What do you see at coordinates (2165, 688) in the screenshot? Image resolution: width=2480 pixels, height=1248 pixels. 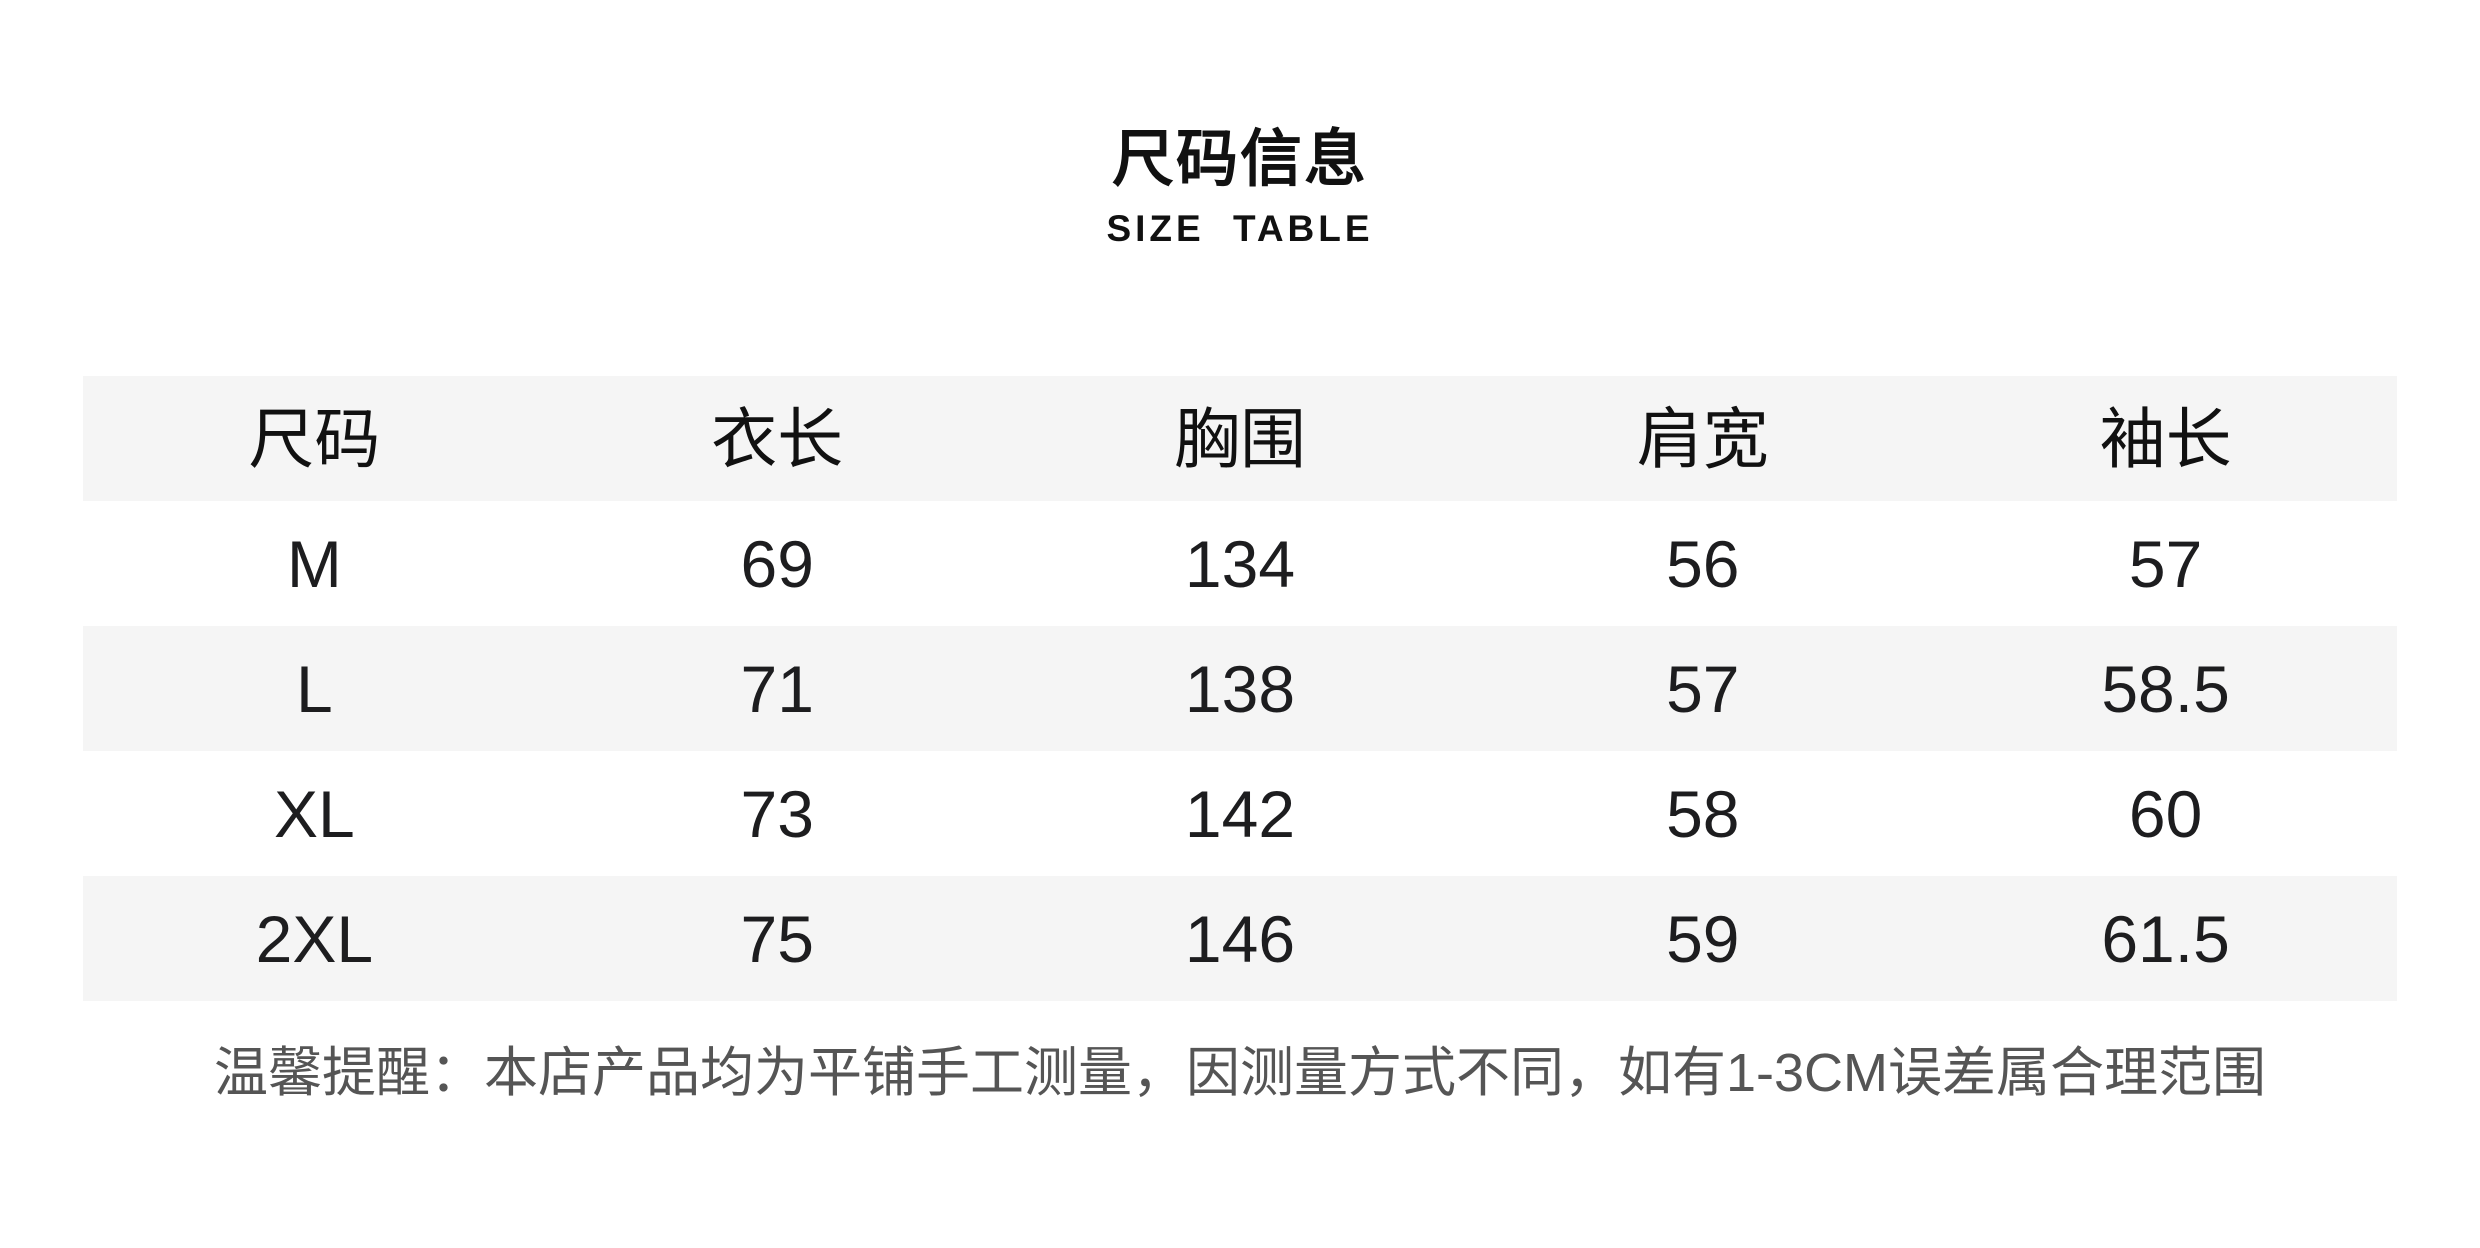 I see `sleeve-value: 58.5` at bounding box center [2165, 688].